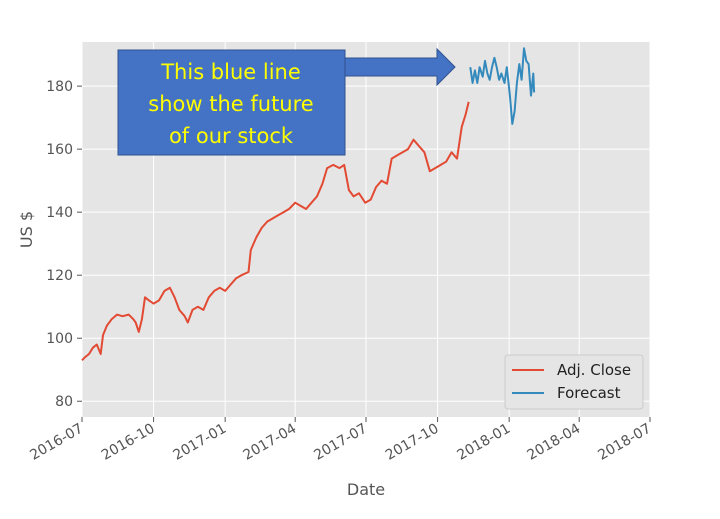  What do you see at coordinates (554, 442) in the screenshot?
I see `x-tick-label: 2018-04` at bounding box center [554, 442].